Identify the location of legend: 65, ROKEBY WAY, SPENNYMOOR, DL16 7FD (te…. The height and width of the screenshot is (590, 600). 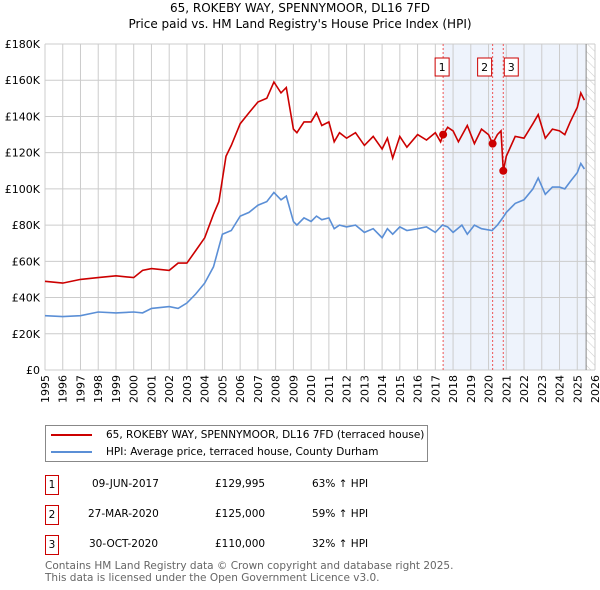
(236, 443).